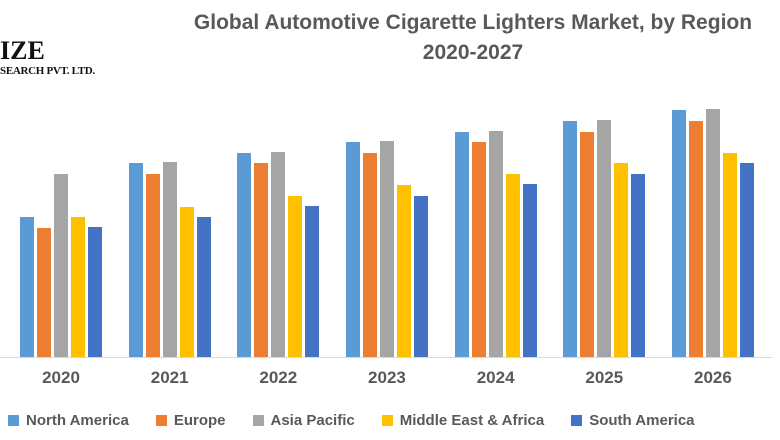 The image size is (780, 440). Describe the element at coordinates (638, 265) in the screenshot. I see `bar-south-america-2025` at that location.